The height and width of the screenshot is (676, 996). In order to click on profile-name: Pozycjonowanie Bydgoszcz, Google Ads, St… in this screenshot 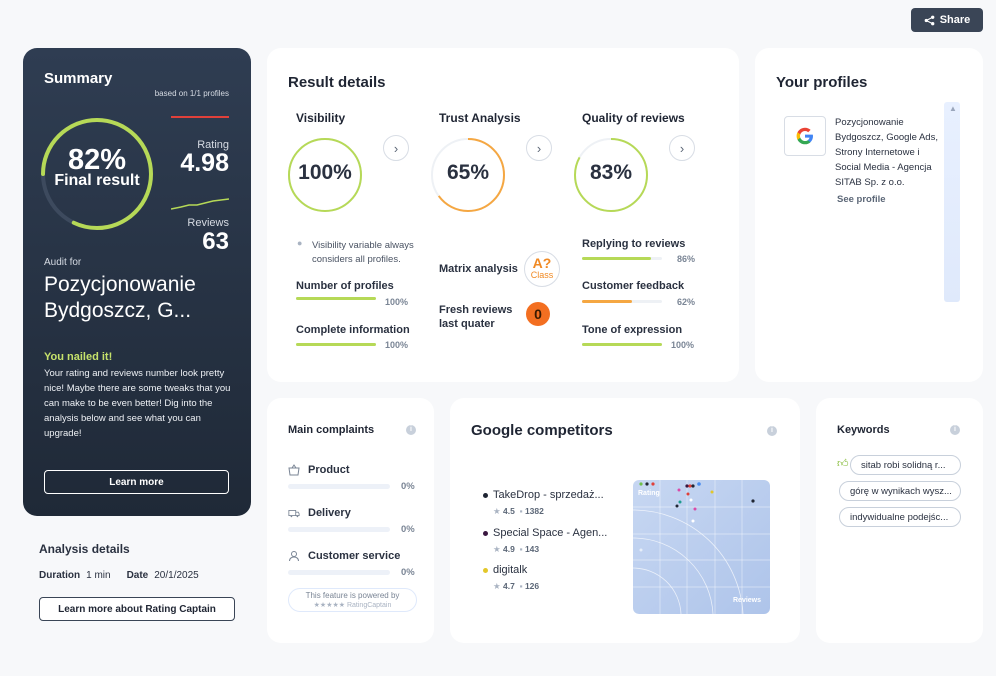, I will do `click(886, 152)`.